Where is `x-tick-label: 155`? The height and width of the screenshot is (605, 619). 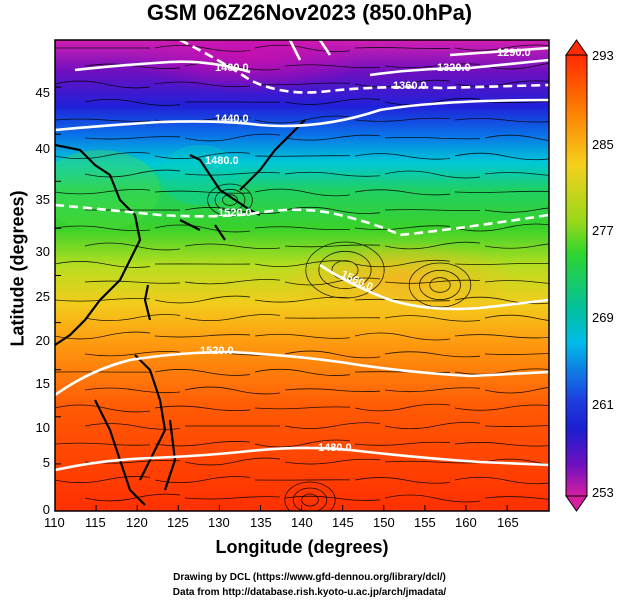
x-tick-label: 155 is located at coordinates (425, 522).